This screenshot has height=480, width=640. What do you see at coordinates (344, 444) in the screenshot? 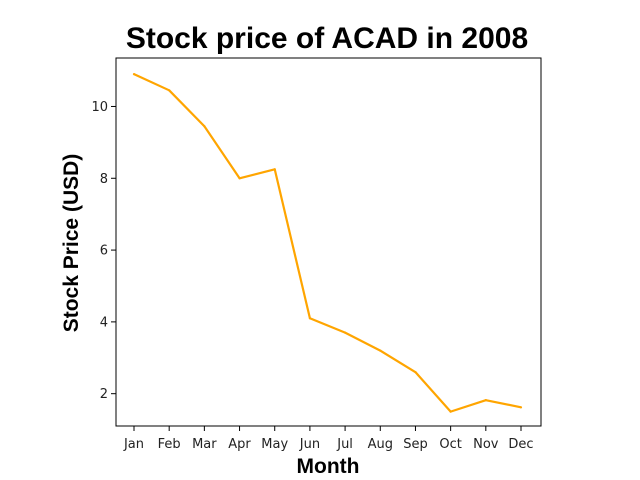
I see `x-tick-label: Jul` at bounding box center [344, 444].